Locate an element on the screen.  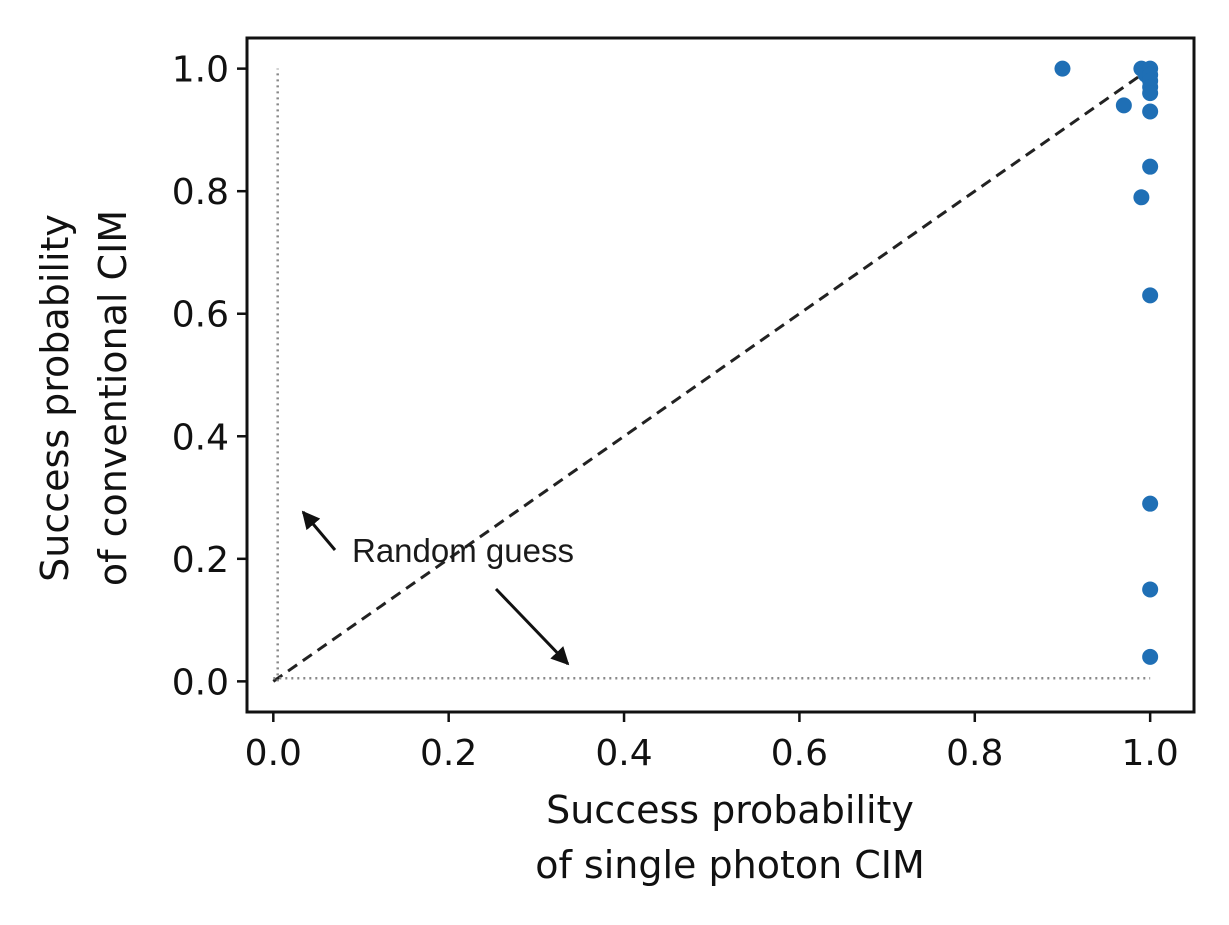
random-guess-annotation: Random guess is located at coordinates (463, 550).